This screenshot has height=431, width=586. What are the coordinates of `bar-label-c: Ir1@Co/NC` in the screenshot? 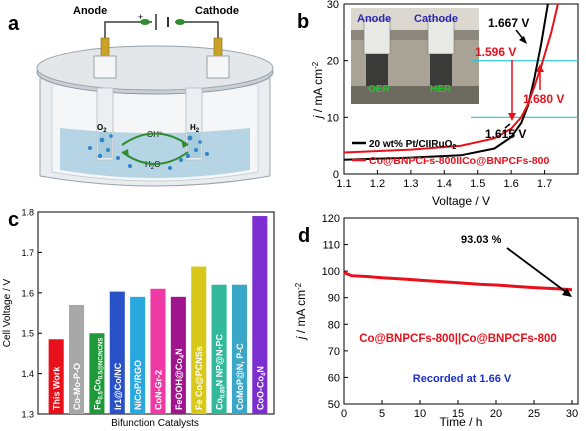 It's located at (118, 386).